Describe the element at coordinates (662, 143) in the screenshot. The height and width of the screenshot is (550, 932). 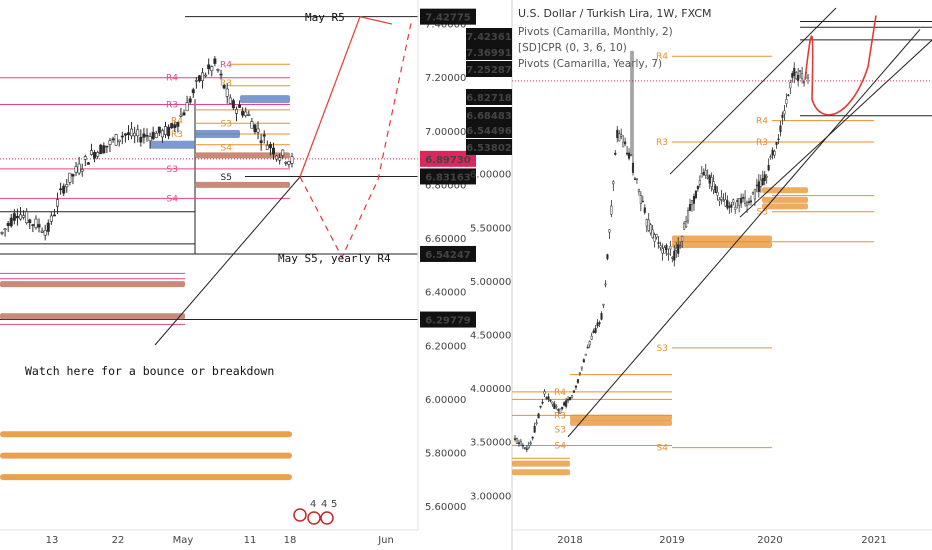
I see `pivot-label: R3` at that location.